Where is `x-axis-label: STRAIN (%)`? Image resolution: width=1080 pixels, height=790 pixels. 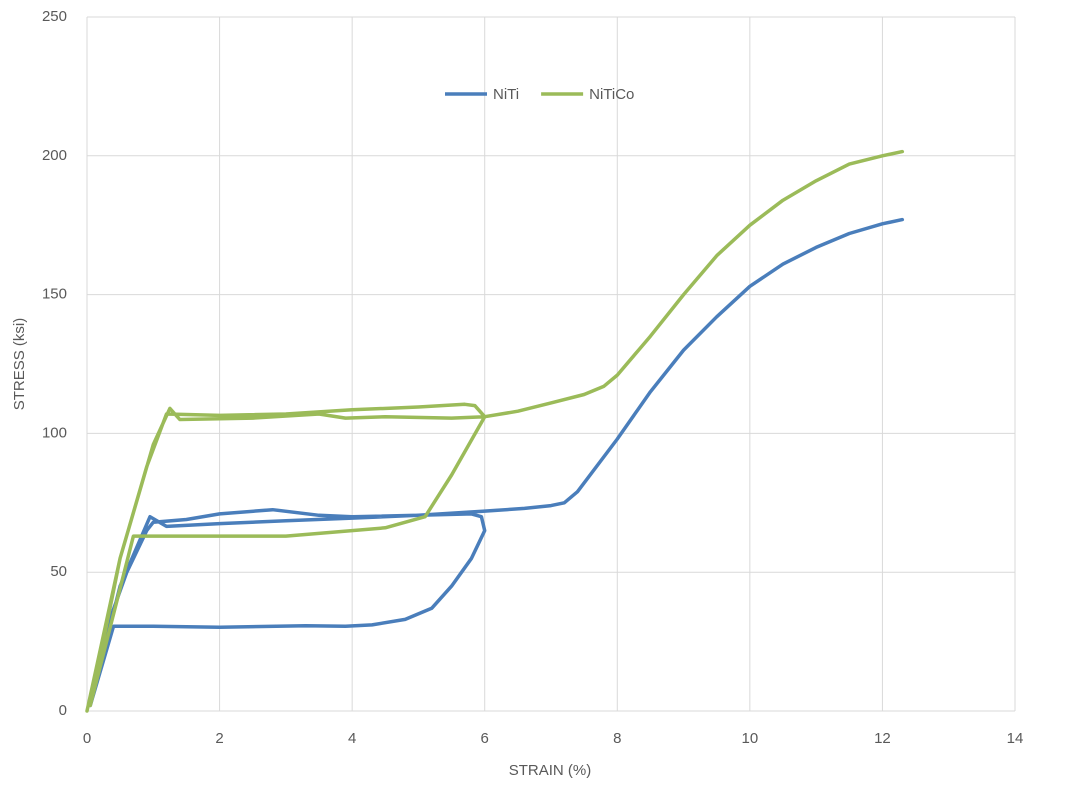
x-axis-label: STRAIN (%) is located at coordinates (550, 770).